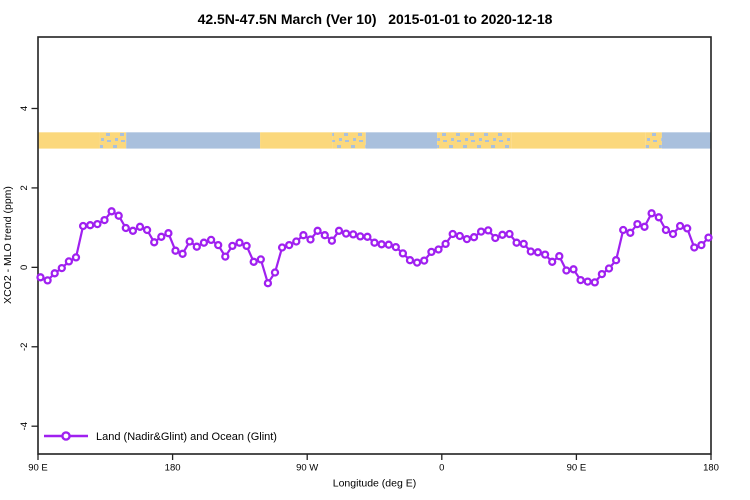 The width and height of the screenshot is (750, 500). I want to click on legend: Land (Nadir&Glint) and Ocean (Glint), so click(160, 437).